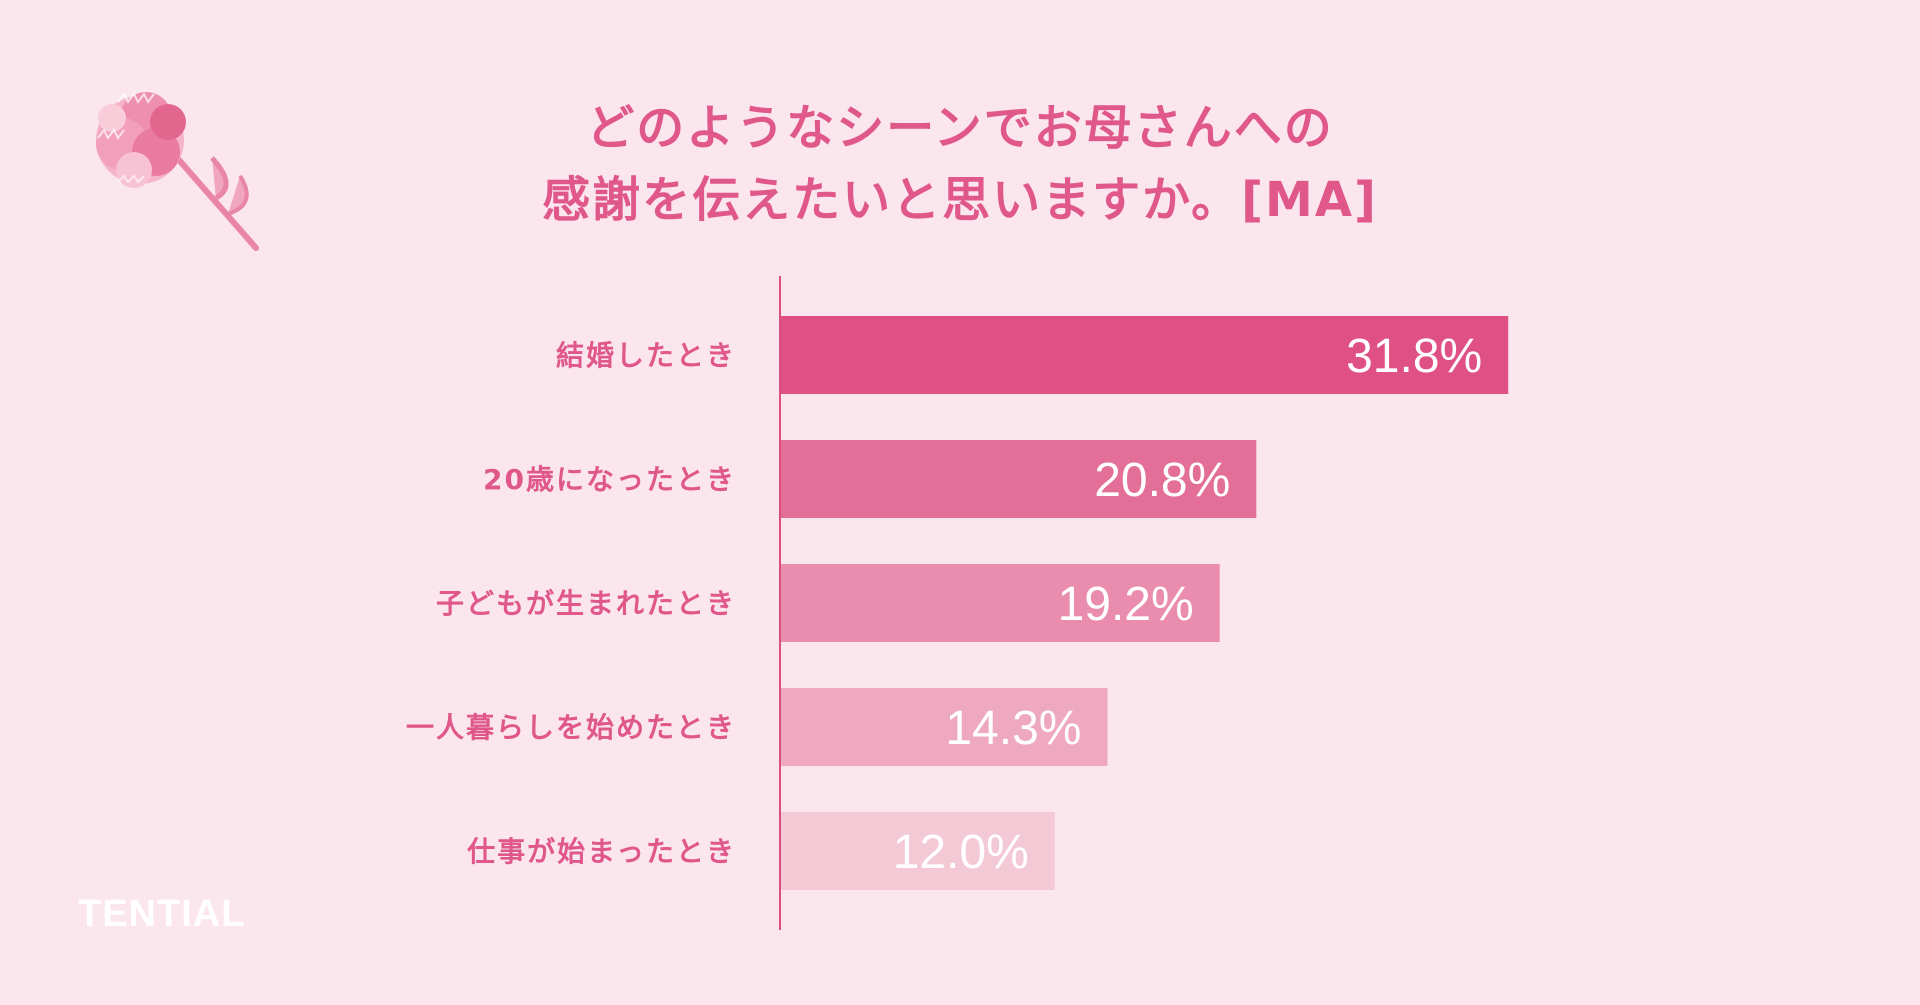 This screenshot has width=1920, height=1005. I want to click on chart-title-line-1: どのようなシーンでお母さんへの, so click(960, 128).